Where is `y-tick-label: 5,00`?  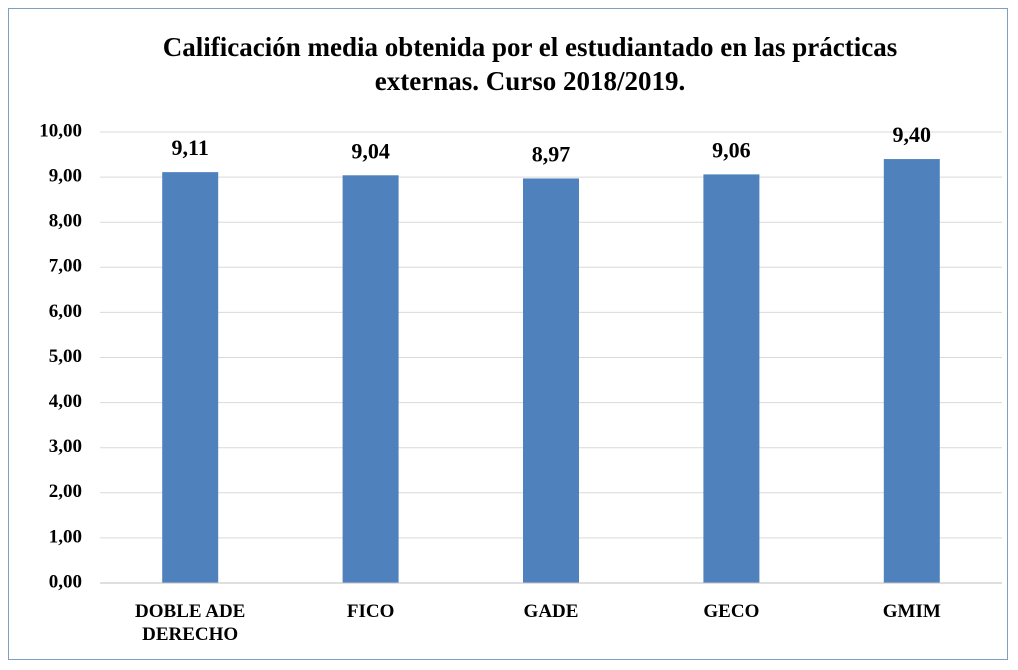 y-tick-label: 5,00 is located at coordinates (65, 356).